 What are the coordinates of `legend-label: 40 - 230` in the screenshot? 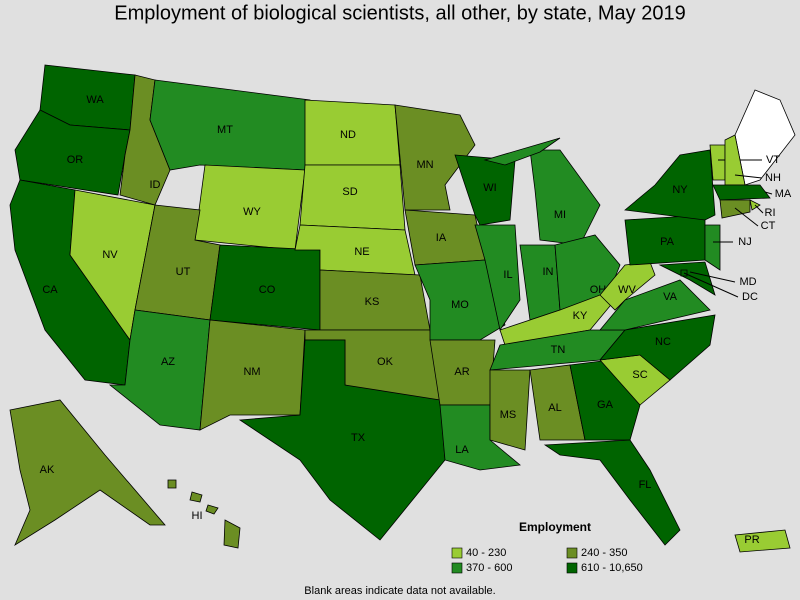 It's located at (486, 553).